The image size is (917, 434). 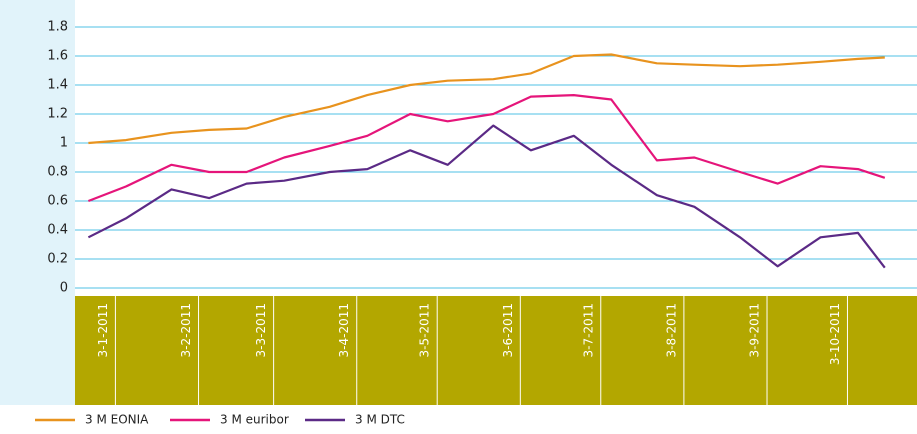 I want to click on y-tick-label: 1, so click(x=64, y=143).